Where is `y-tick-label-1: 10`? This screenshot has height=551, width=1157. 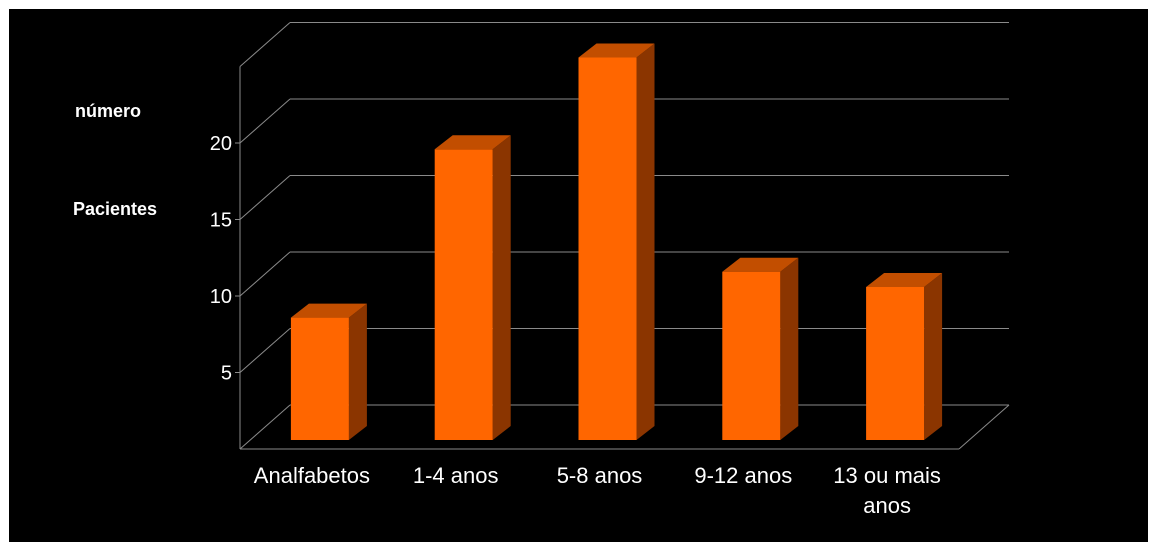
y-tick-label-1: 10 is located at coordinates (221, 297).